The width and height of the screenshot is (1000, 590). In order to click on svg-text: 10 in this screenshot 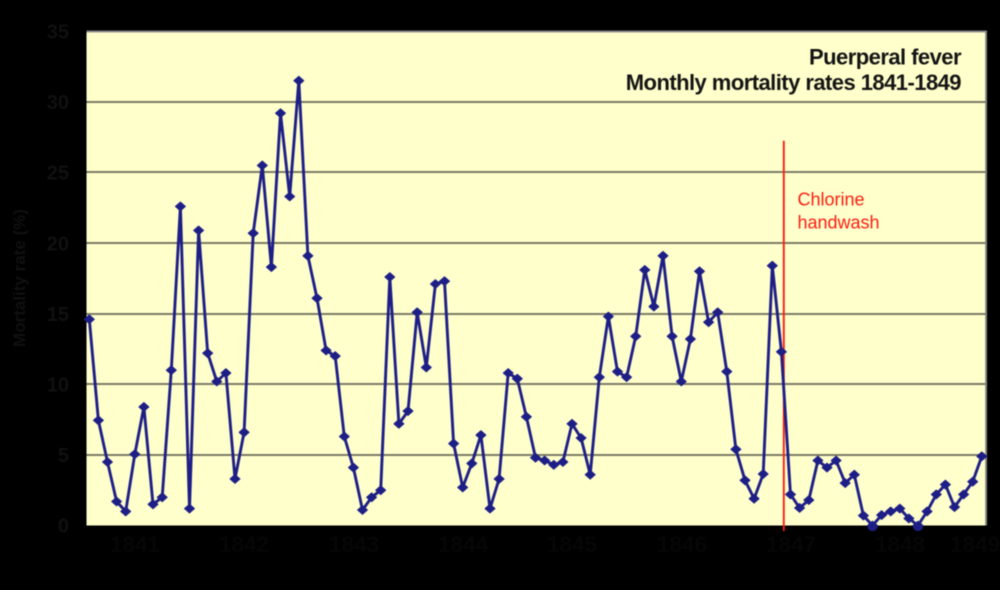, I will do `click(58, 386)`.